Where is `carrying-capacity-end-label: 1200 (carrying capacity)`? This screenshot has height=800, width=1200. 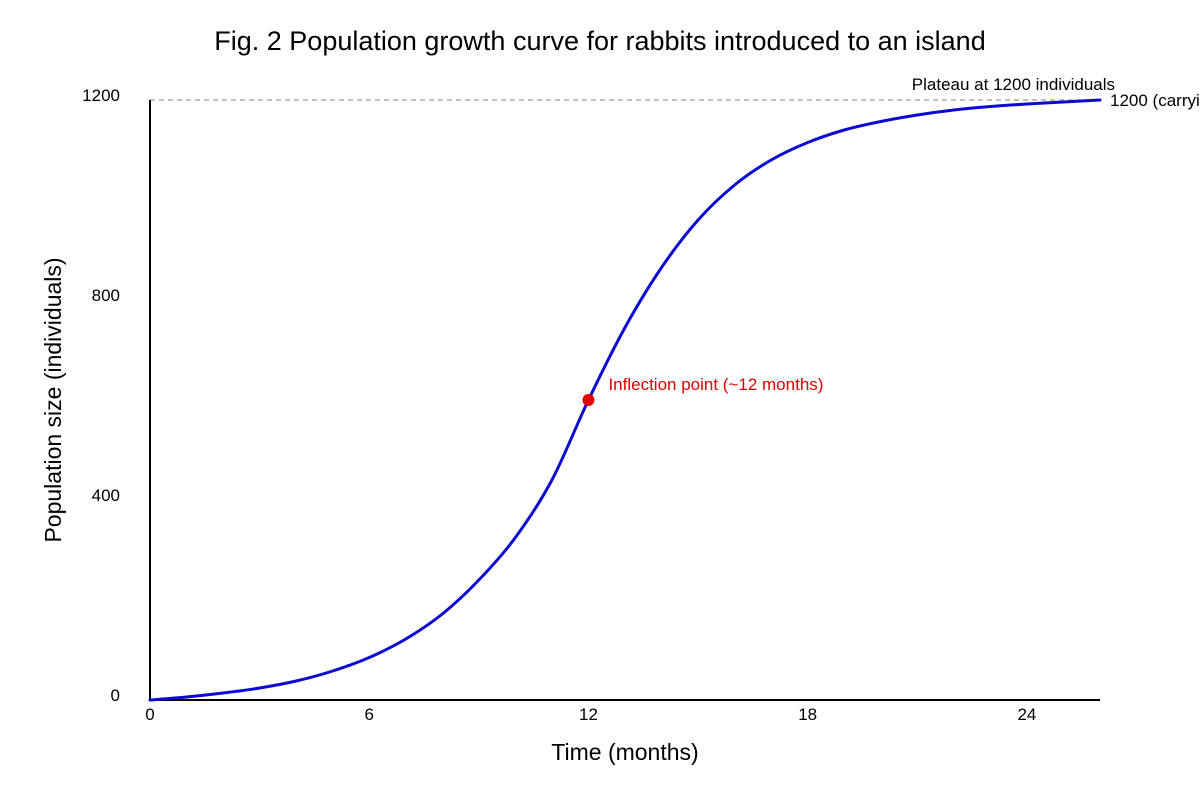
carrying-capacity-end-label: 1200 (carrying capacity) is located at coordinates (1155, 100).